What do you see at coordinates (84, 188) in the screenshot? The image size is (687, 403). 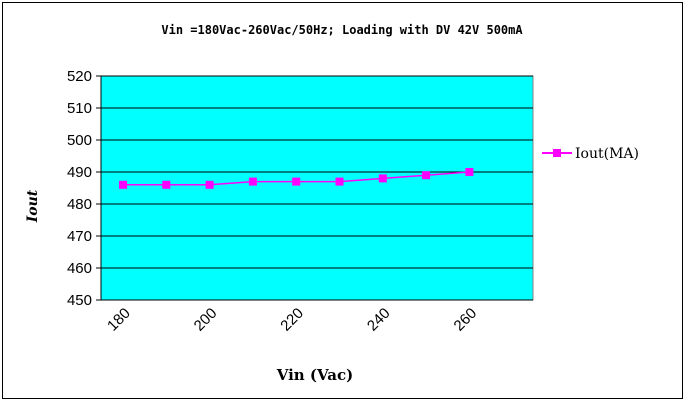 I see `y-axis-ticks: 450 460 470 480 490 500 510 520` at bounding box center [84, 188].